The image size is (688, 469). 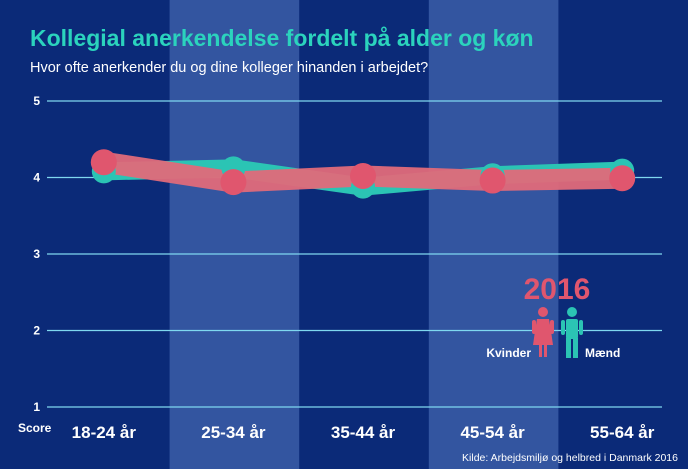 What do you see at coordinates (622, 432) in the screenshot?
I see `x-tick-label: 55-64 år` at bounding box center [622, 432].